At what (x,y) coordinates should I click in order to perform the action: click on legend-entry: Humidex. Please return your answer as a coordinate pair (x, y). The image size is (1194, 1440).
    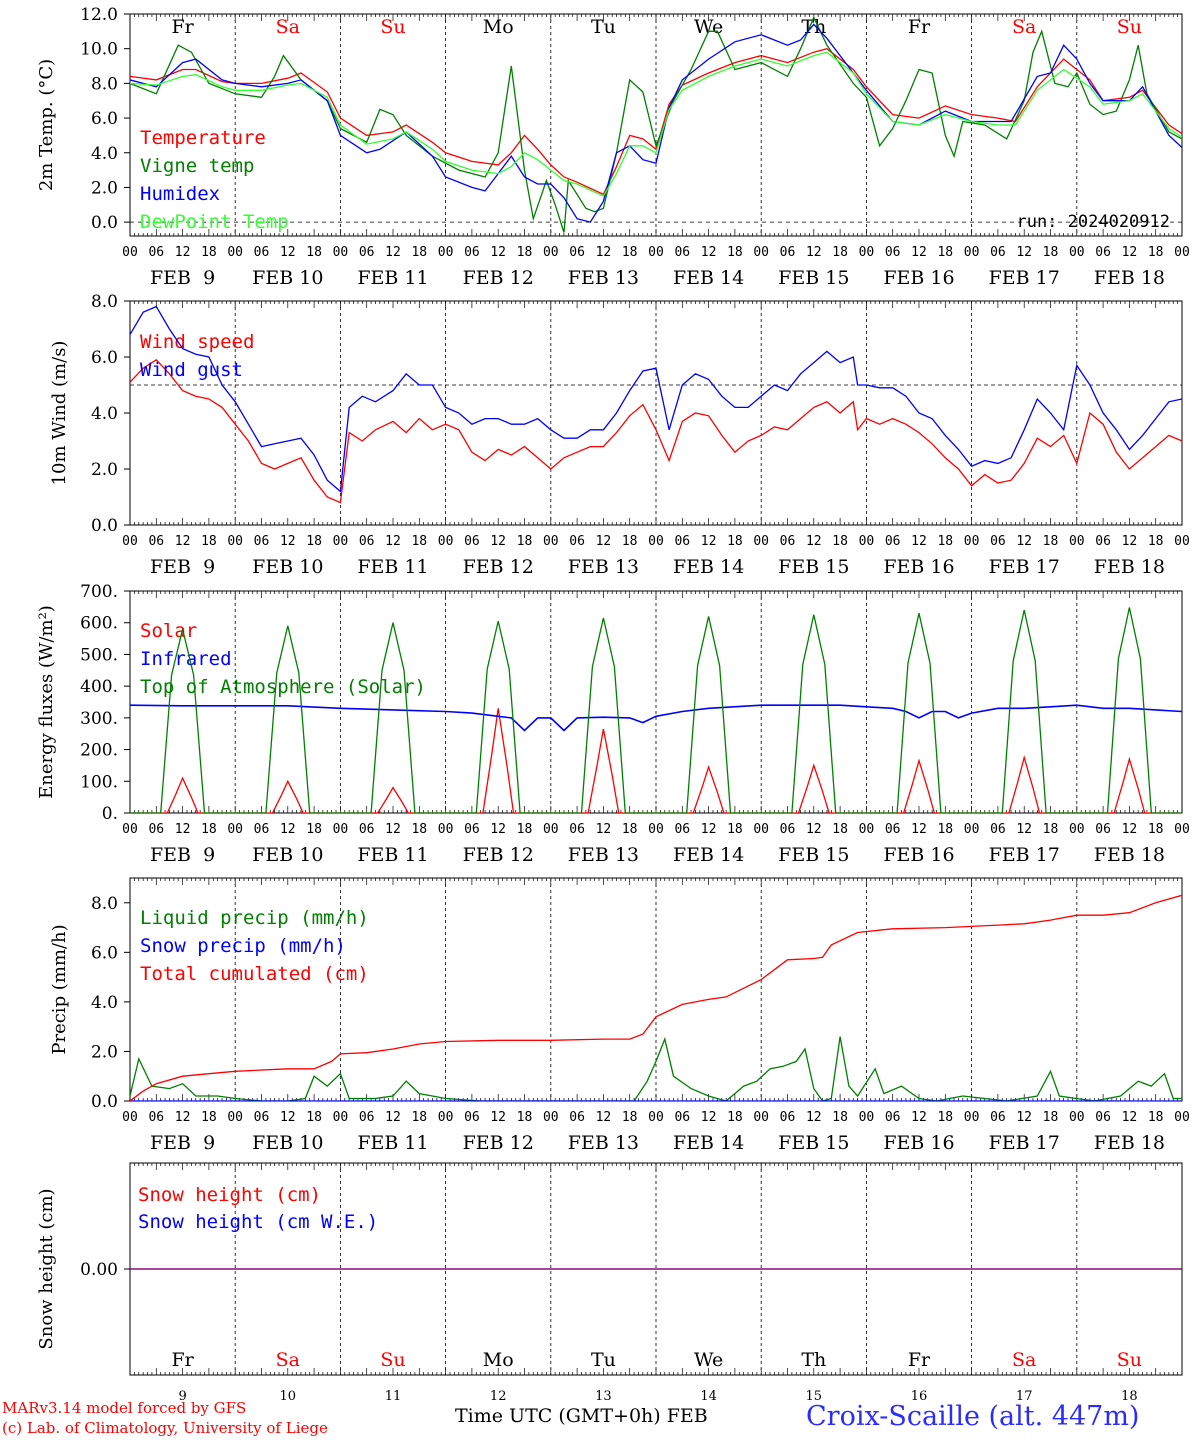
    Looking at the image, I should click on (180, 194).